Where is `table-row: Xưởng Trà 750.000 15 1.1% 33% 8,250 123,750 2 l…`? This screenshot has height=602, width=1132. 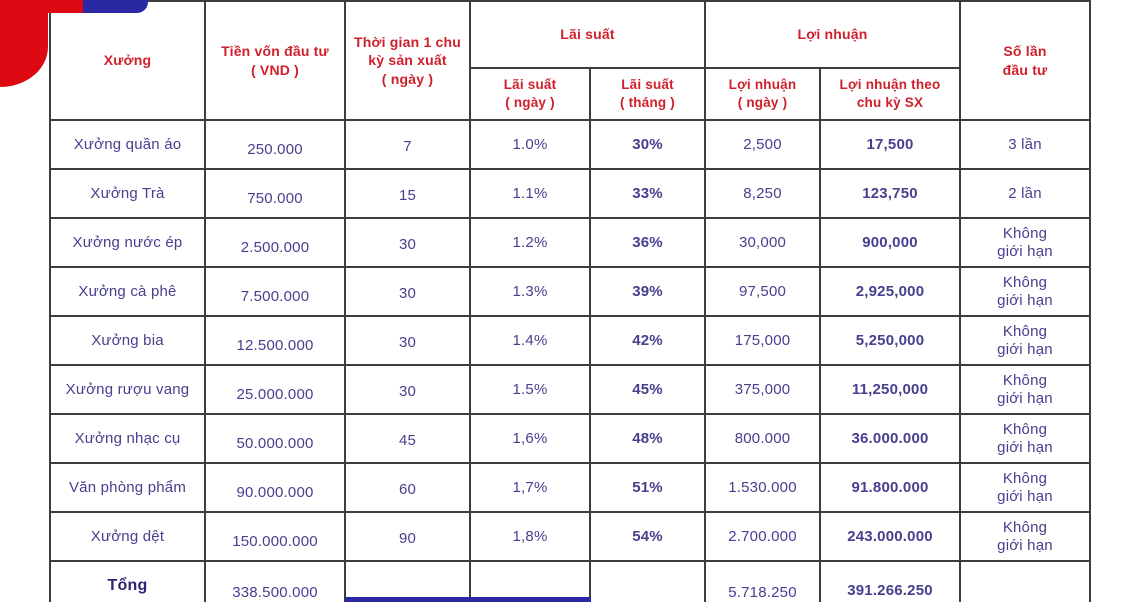 table-row: Xưởng Trà 750.000 15 1.1% 33% 8,250 123,750 2 l… is located at coordinates (570, 193).